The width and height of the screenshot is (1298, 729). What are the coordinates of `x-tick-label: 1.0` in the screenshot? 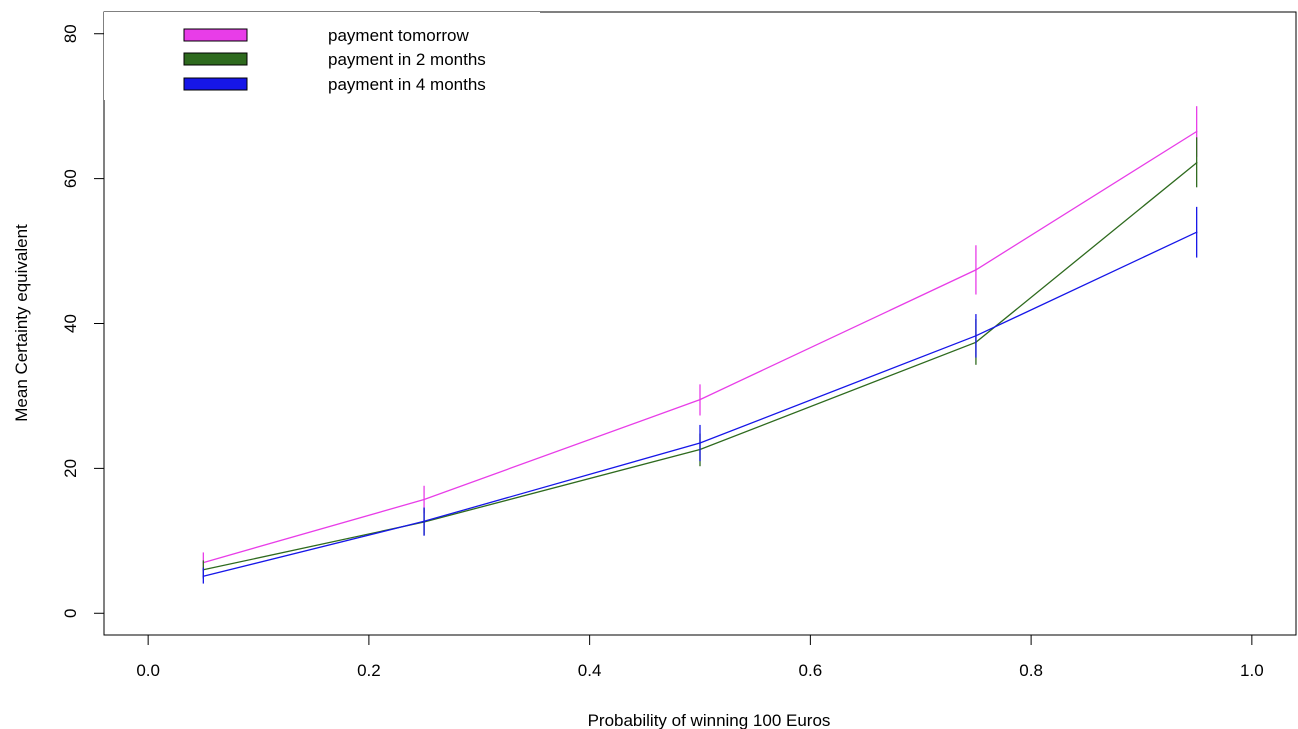 It's located at (1252, 670).